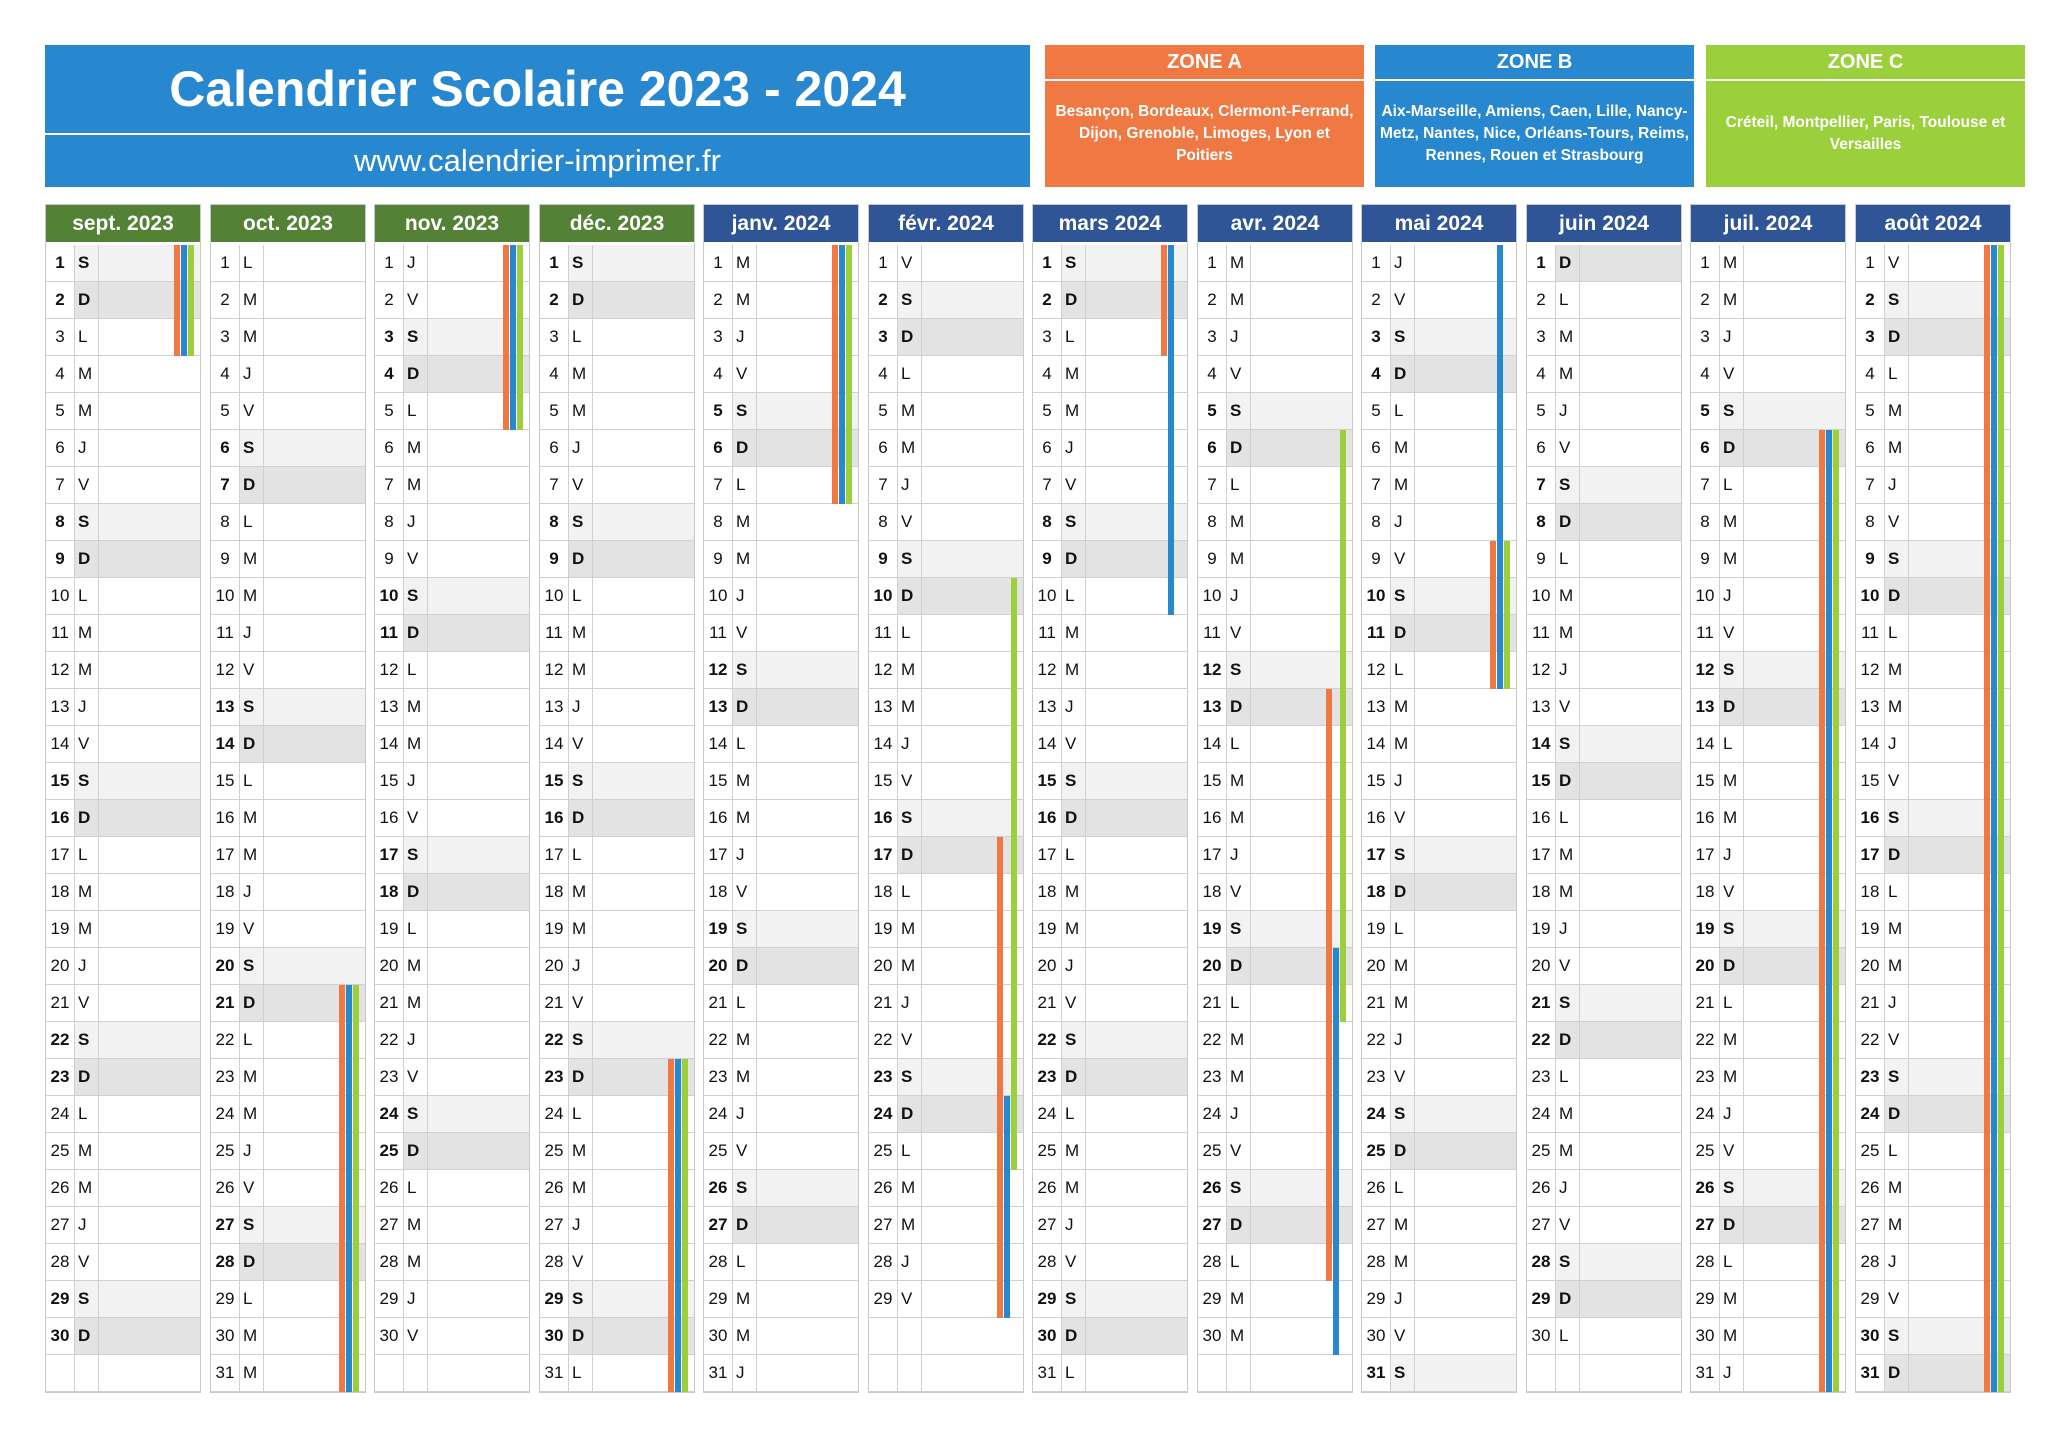 This screenshot has width=2048, height=1448. What do you see at coordinates (1275, 1299) in the screenshot?
I see `day-row: 29 M` at bounding box center [1275, 1299].